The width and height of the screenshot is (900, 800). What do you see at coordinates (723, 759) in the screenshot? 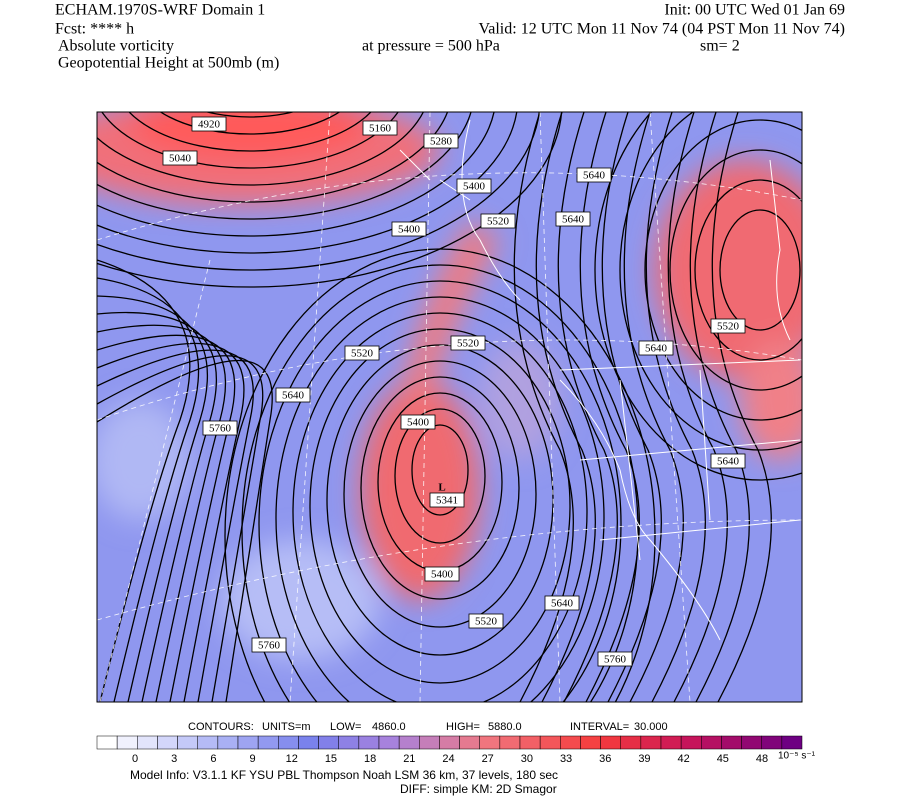
I see `colorbar-tick-label: 45` at bounding box center [723, 759].